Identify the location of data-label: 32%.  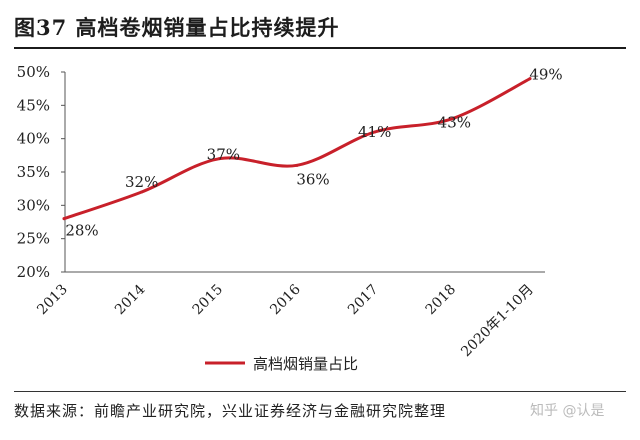
(141, 182).